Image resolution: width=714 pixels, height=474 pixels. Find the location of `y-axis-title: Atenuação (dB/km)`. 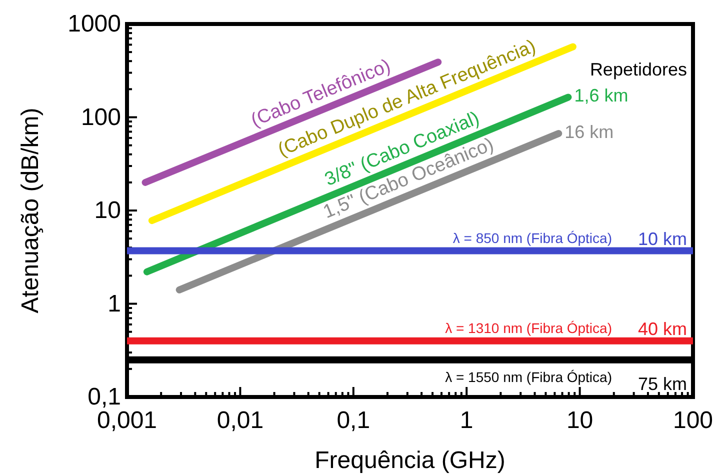

y-axis-title: Atenuação (dB/km) is located at coordinates (30, 211).